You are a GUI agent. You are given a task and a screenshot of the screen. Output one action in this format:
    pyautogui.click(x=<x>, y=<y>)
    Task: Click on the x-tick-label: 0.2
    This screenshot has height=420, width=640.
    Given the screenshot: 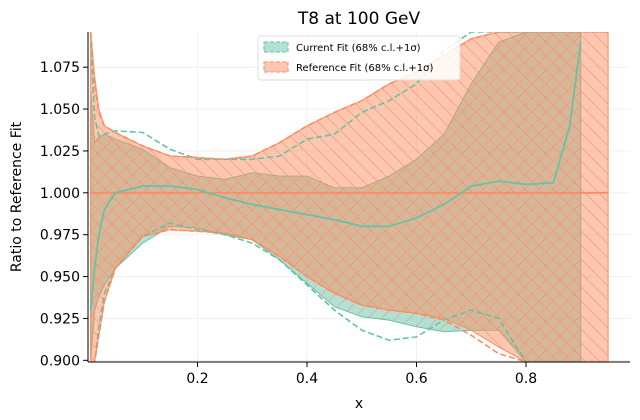 What is the action you would take?
    pyautogui.click(x=197, y=379)
    